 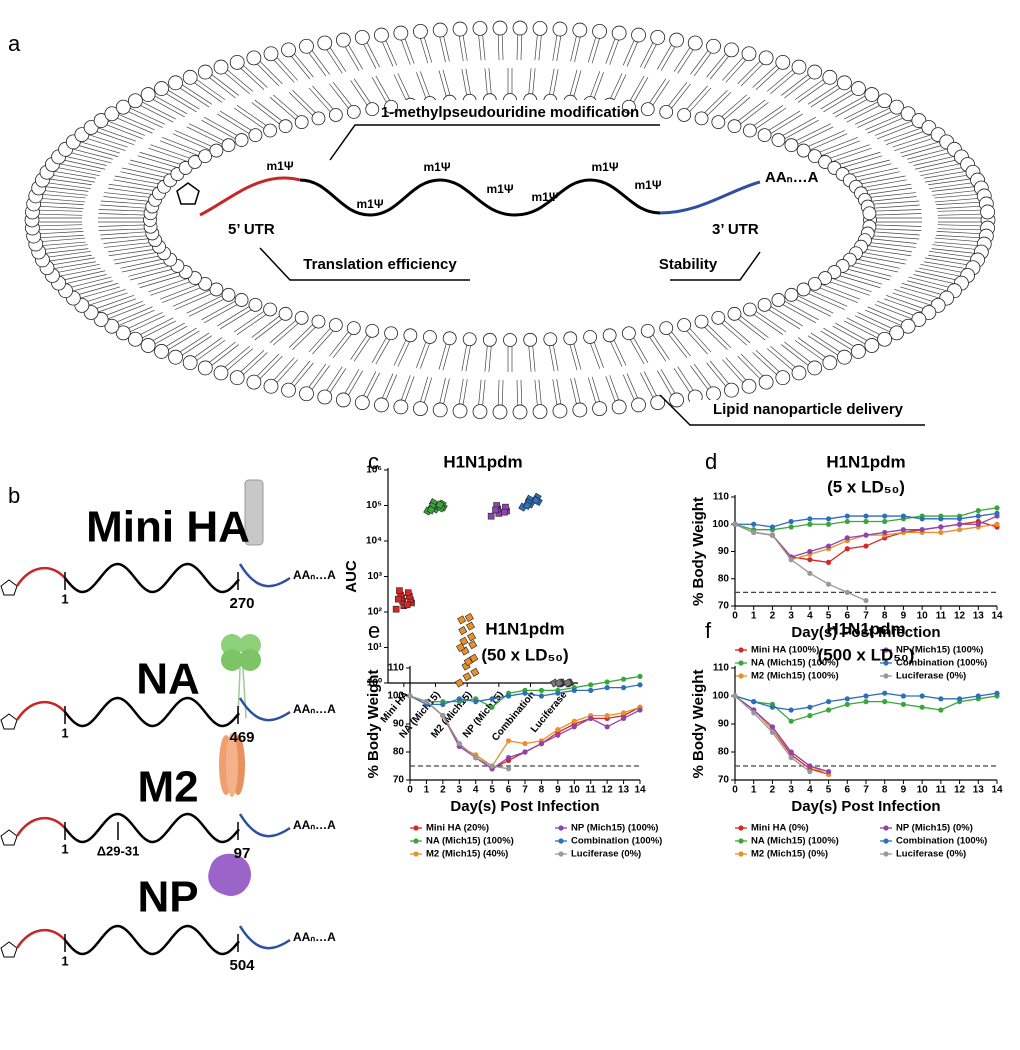 I want to click on chart-subtitle: (5 x LD₅₀), so click(x=866, y=486).